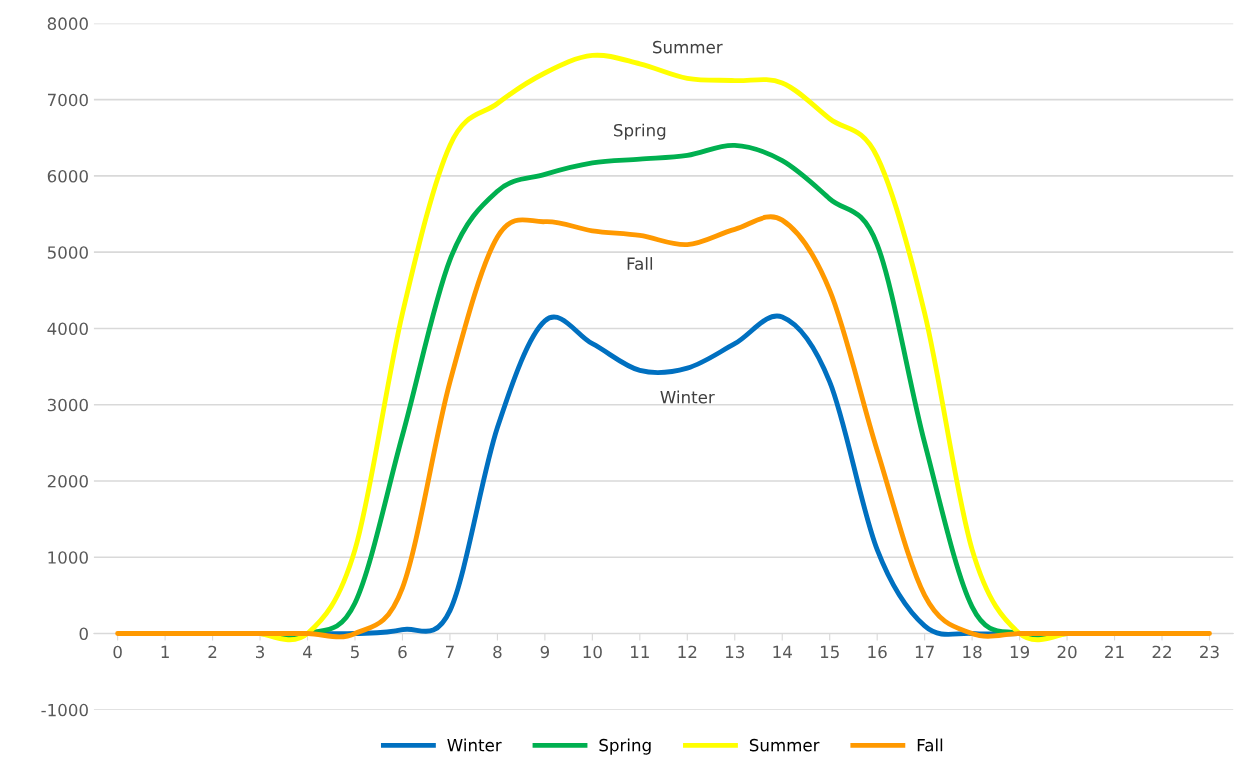 This screenshot has height=780, width=1252. What do you see at coordinates (829, 652) in the screenshot?
I see `x-tick-label: 15` at bounding box center [829, 652].